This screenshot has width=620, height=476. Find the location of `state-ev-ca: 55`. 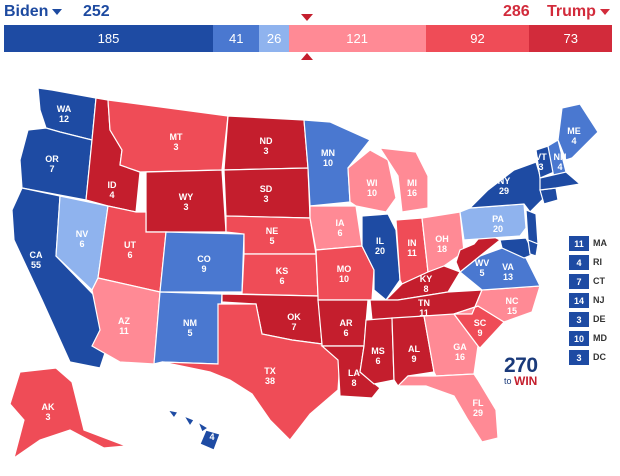

state-ev-ca: 55 is located at coordinates (36, 265).